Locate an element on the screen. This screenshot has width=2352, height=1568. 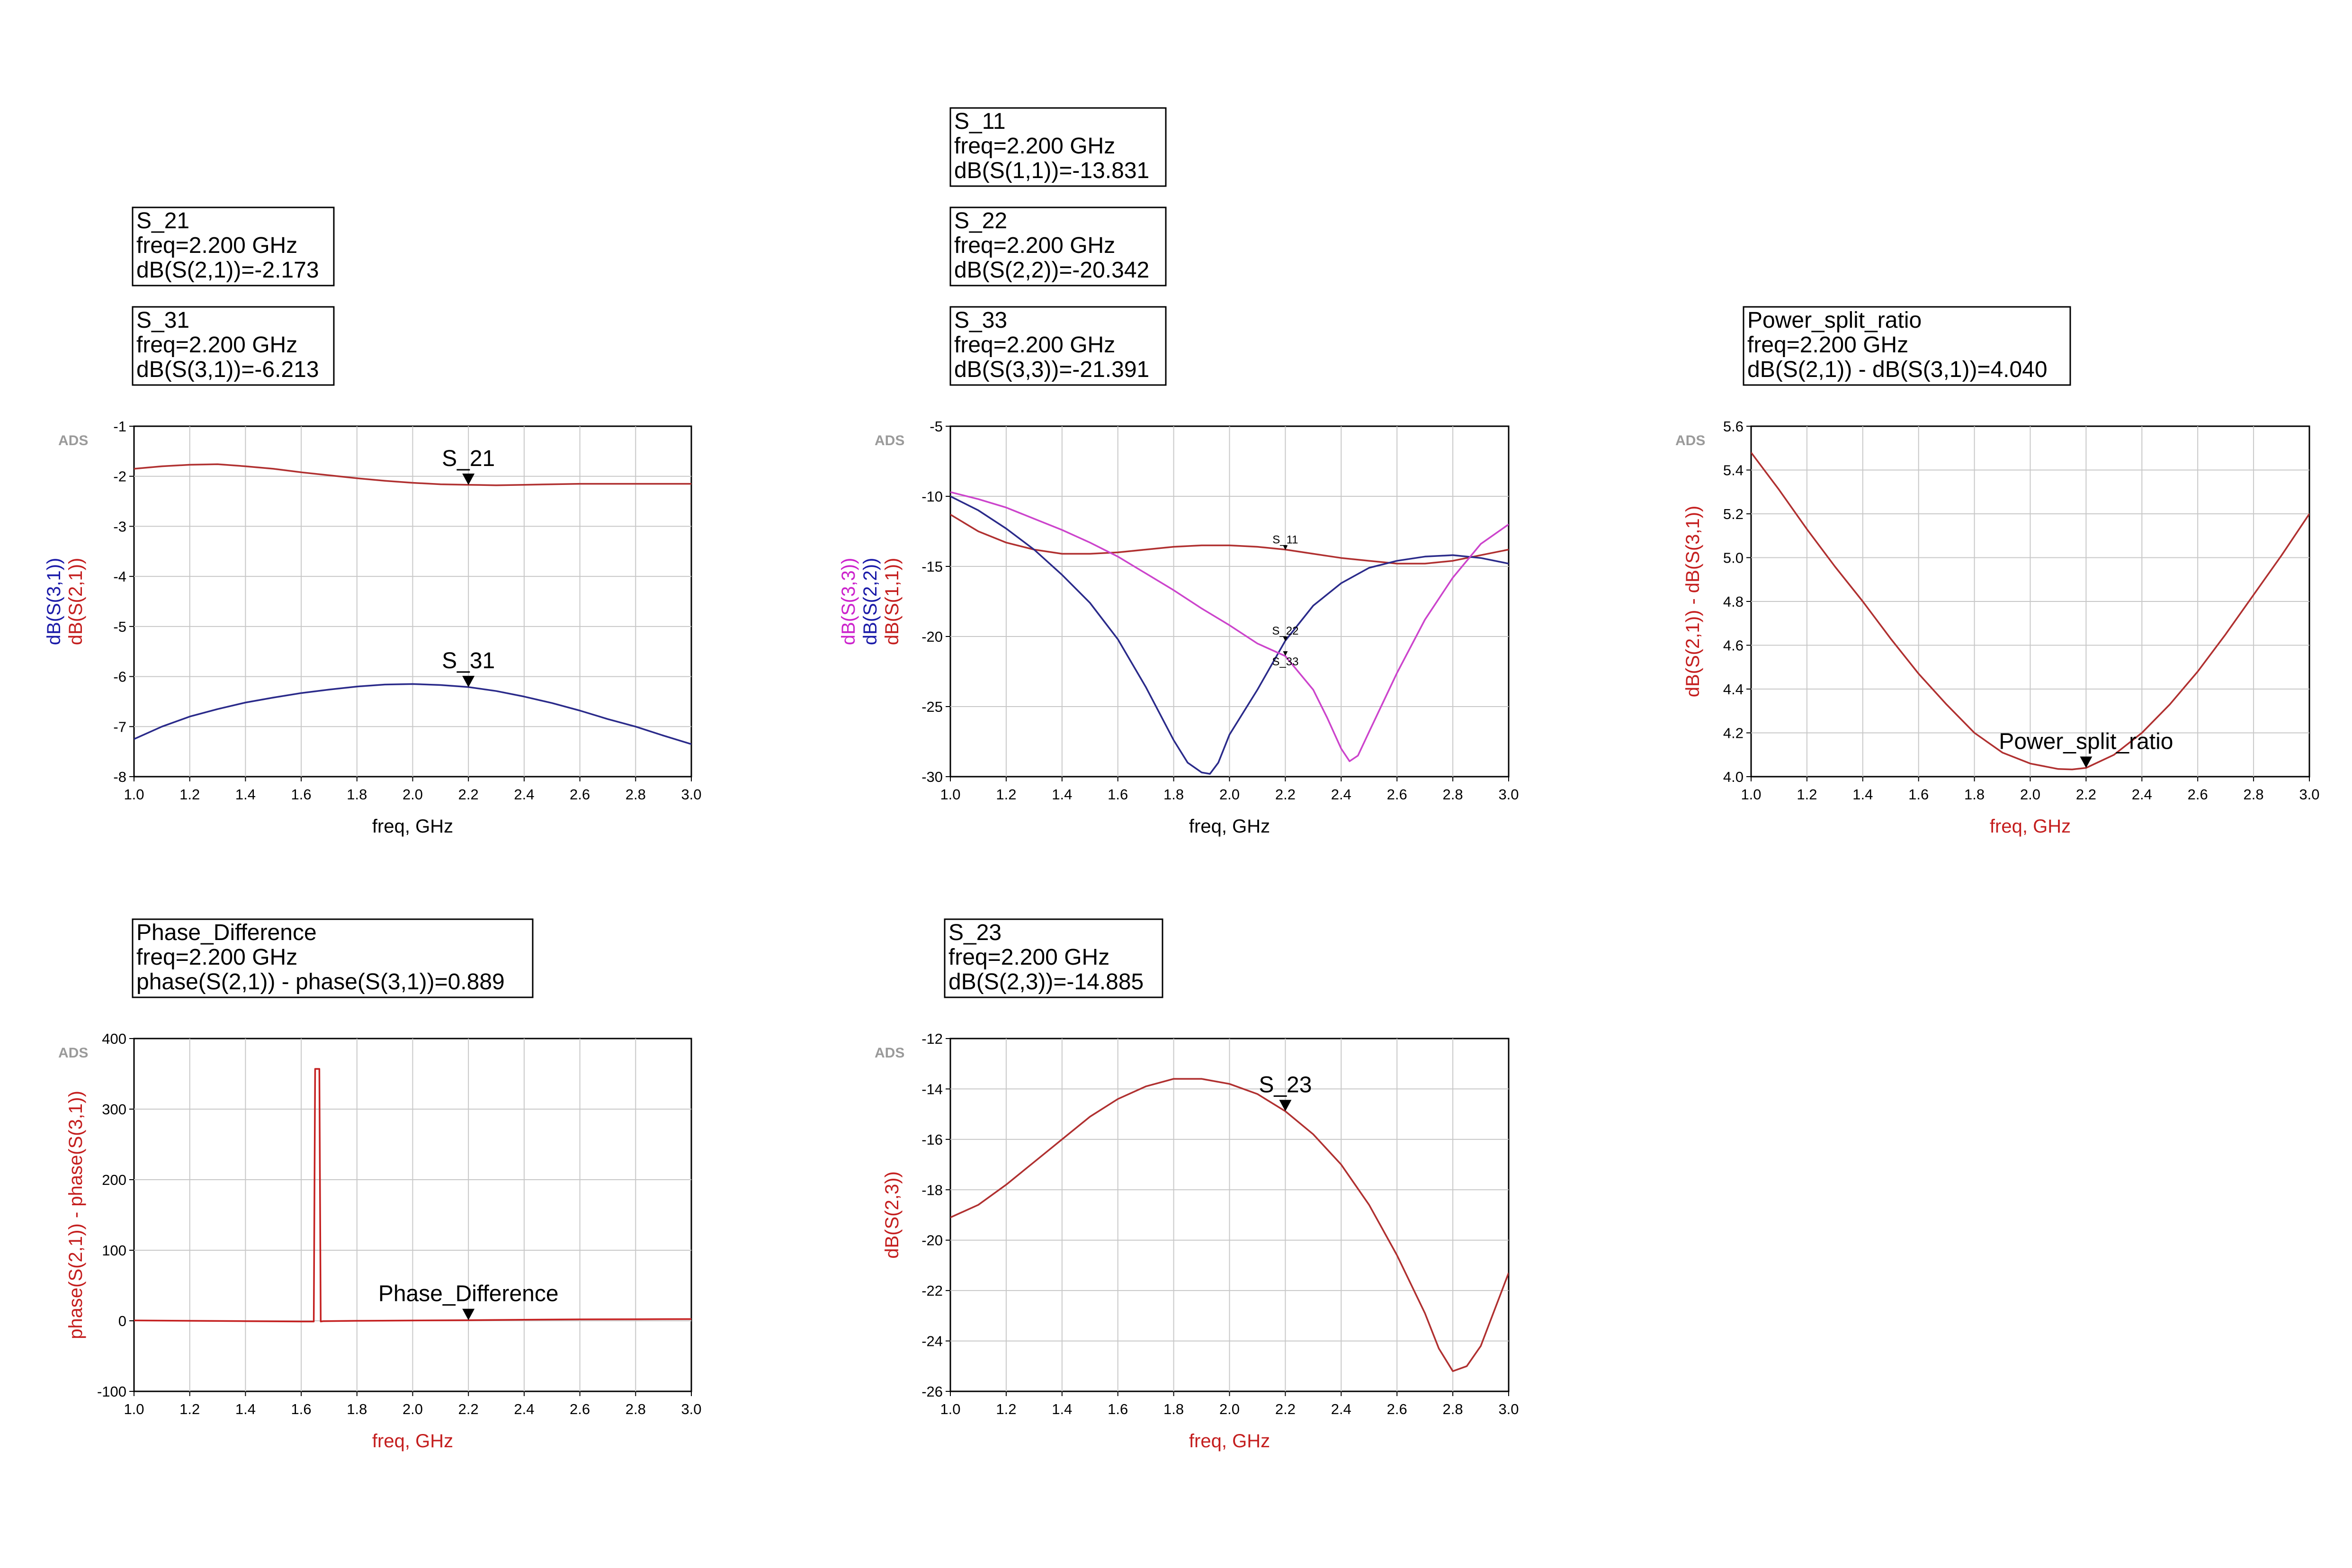
y-tick-label: -2 is located at coordinates (119, 476).